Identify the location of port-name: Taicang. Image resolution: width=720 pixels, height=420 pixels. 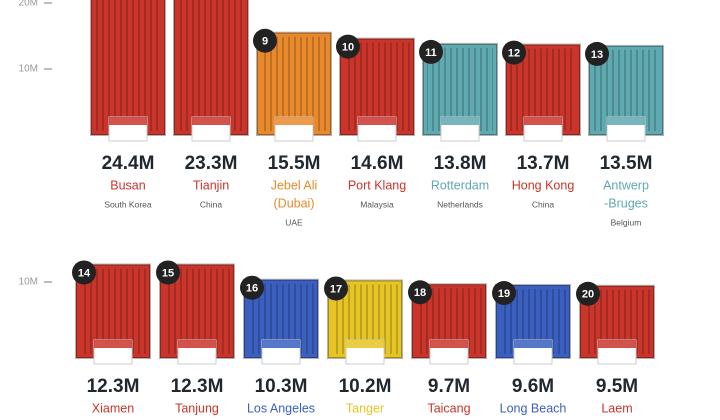
(448, 408).